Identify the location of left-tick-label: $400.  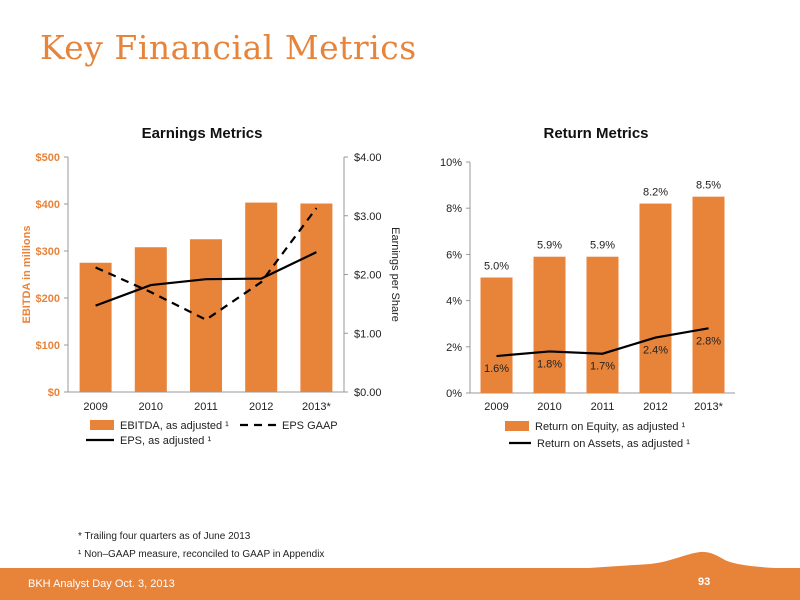
(48, 205).